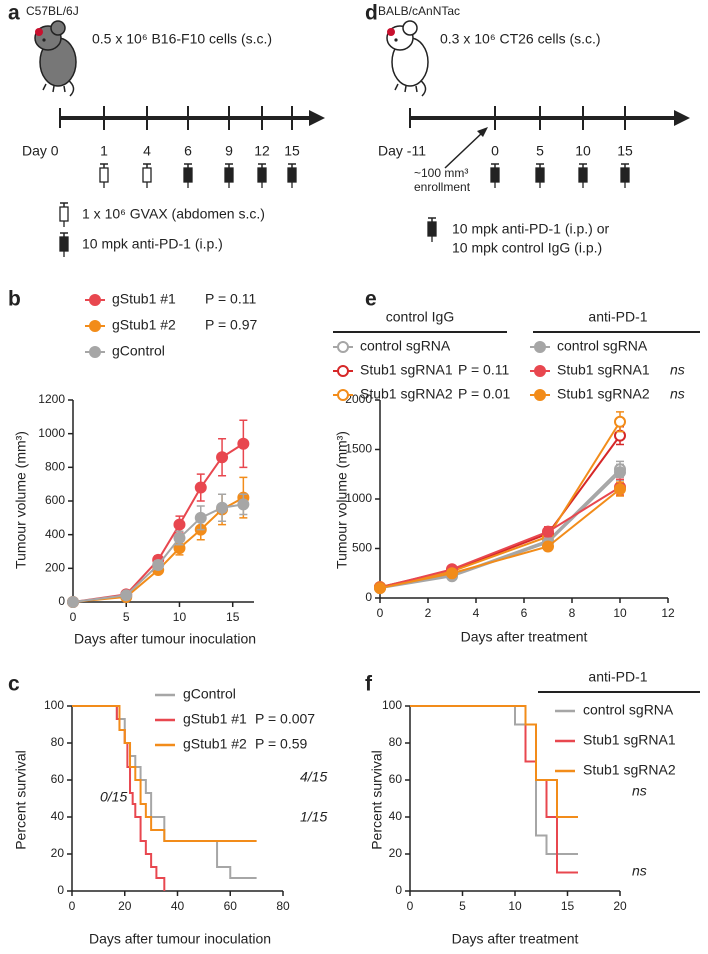 The width and height of the screenshot is (708, 954). What do you see at coordinates (55, 500) in the screenshot?
I see `y-tick-label: 600` at bounding box center [55, 500].